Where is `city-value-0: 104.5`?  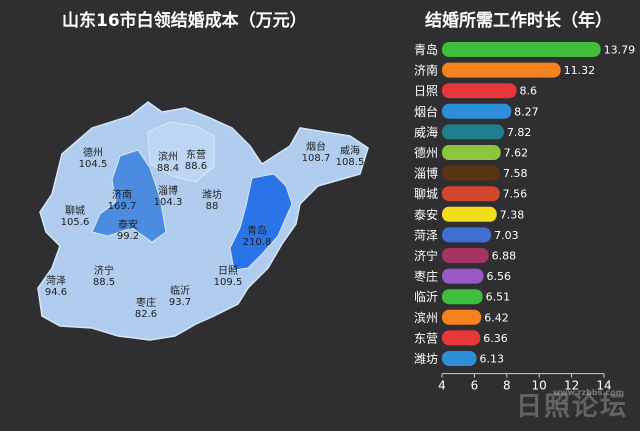
city-value-0: 104.5 is located at coordinates (93, 164).